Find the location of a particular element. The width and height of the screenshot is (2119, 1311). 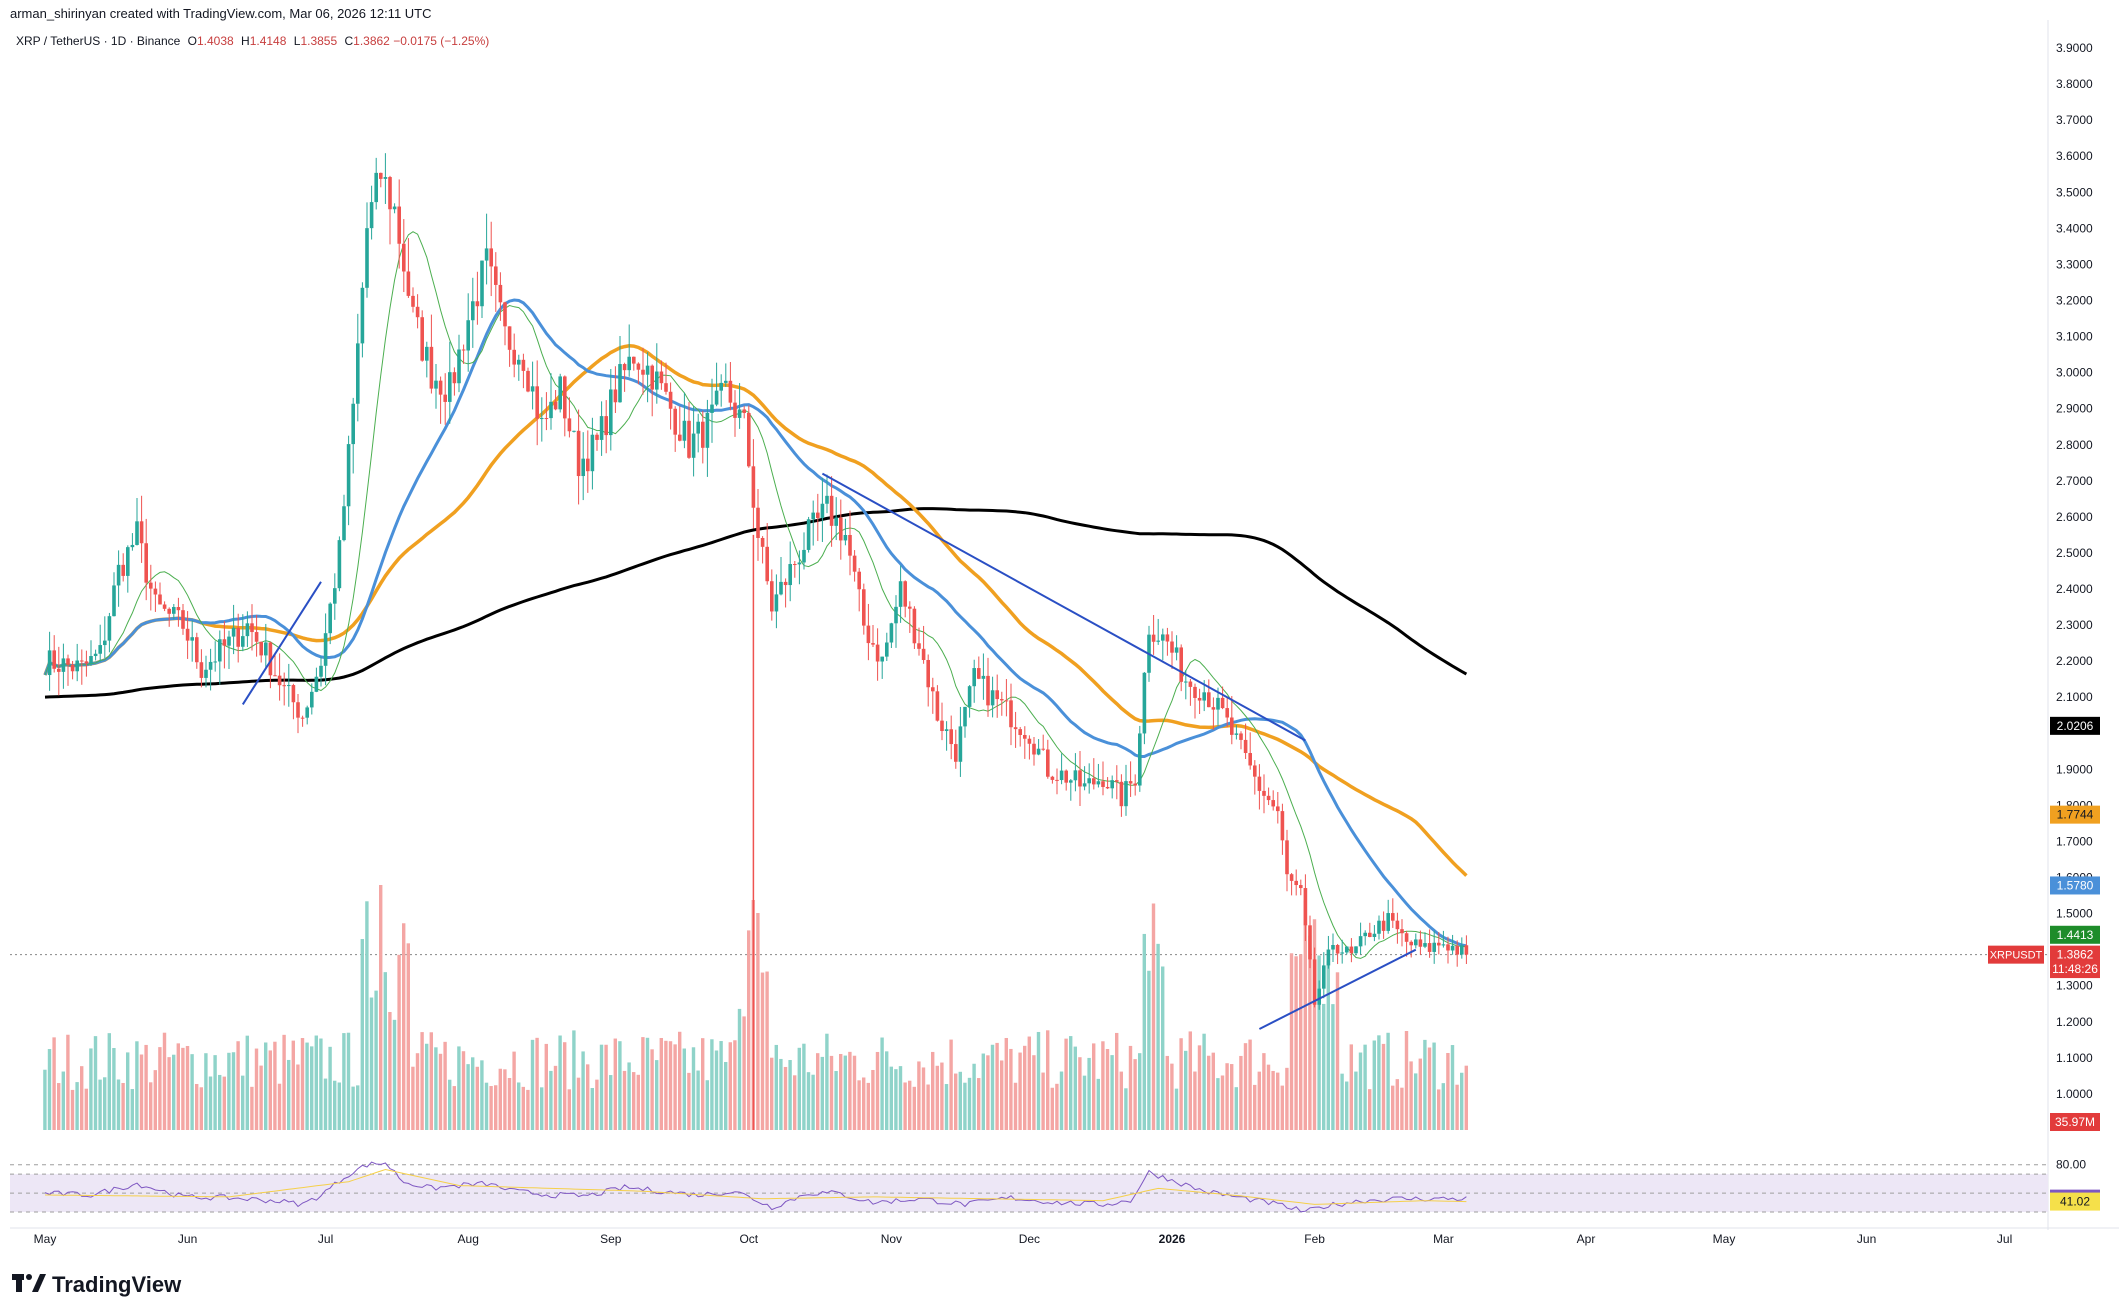

tradingview-brand: TradingView is located at coordinates (96, 1285).